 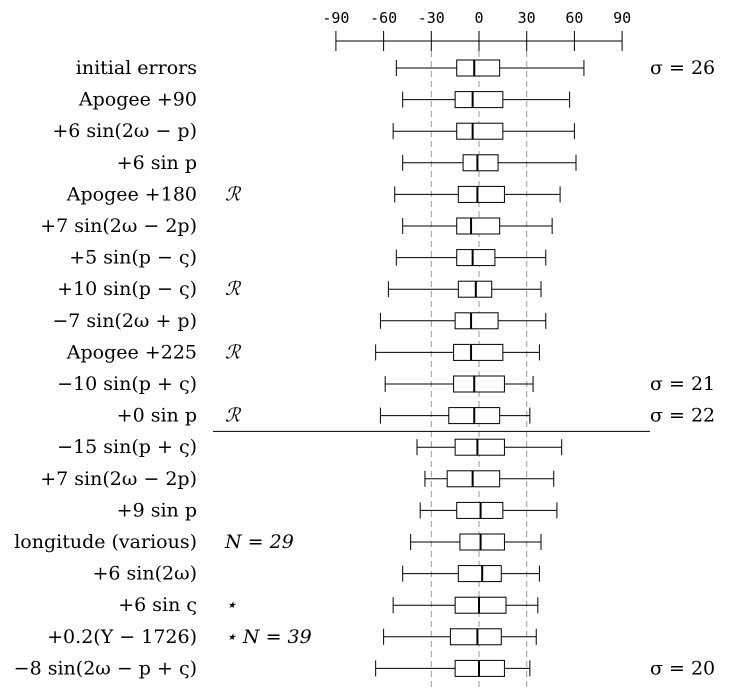 What do you see at coordinates (259, 542) in the screenshot?
I see `row-marker: N = 29` at bounding box center [259, 542].